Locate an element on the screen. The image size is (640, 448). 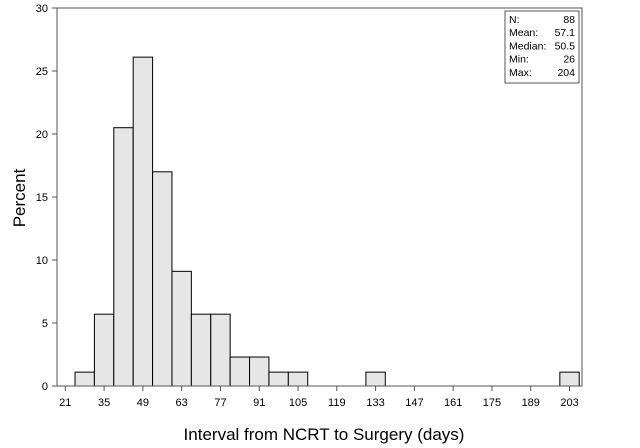
x-tick-label: 105 is located at coordinates (298, 403).